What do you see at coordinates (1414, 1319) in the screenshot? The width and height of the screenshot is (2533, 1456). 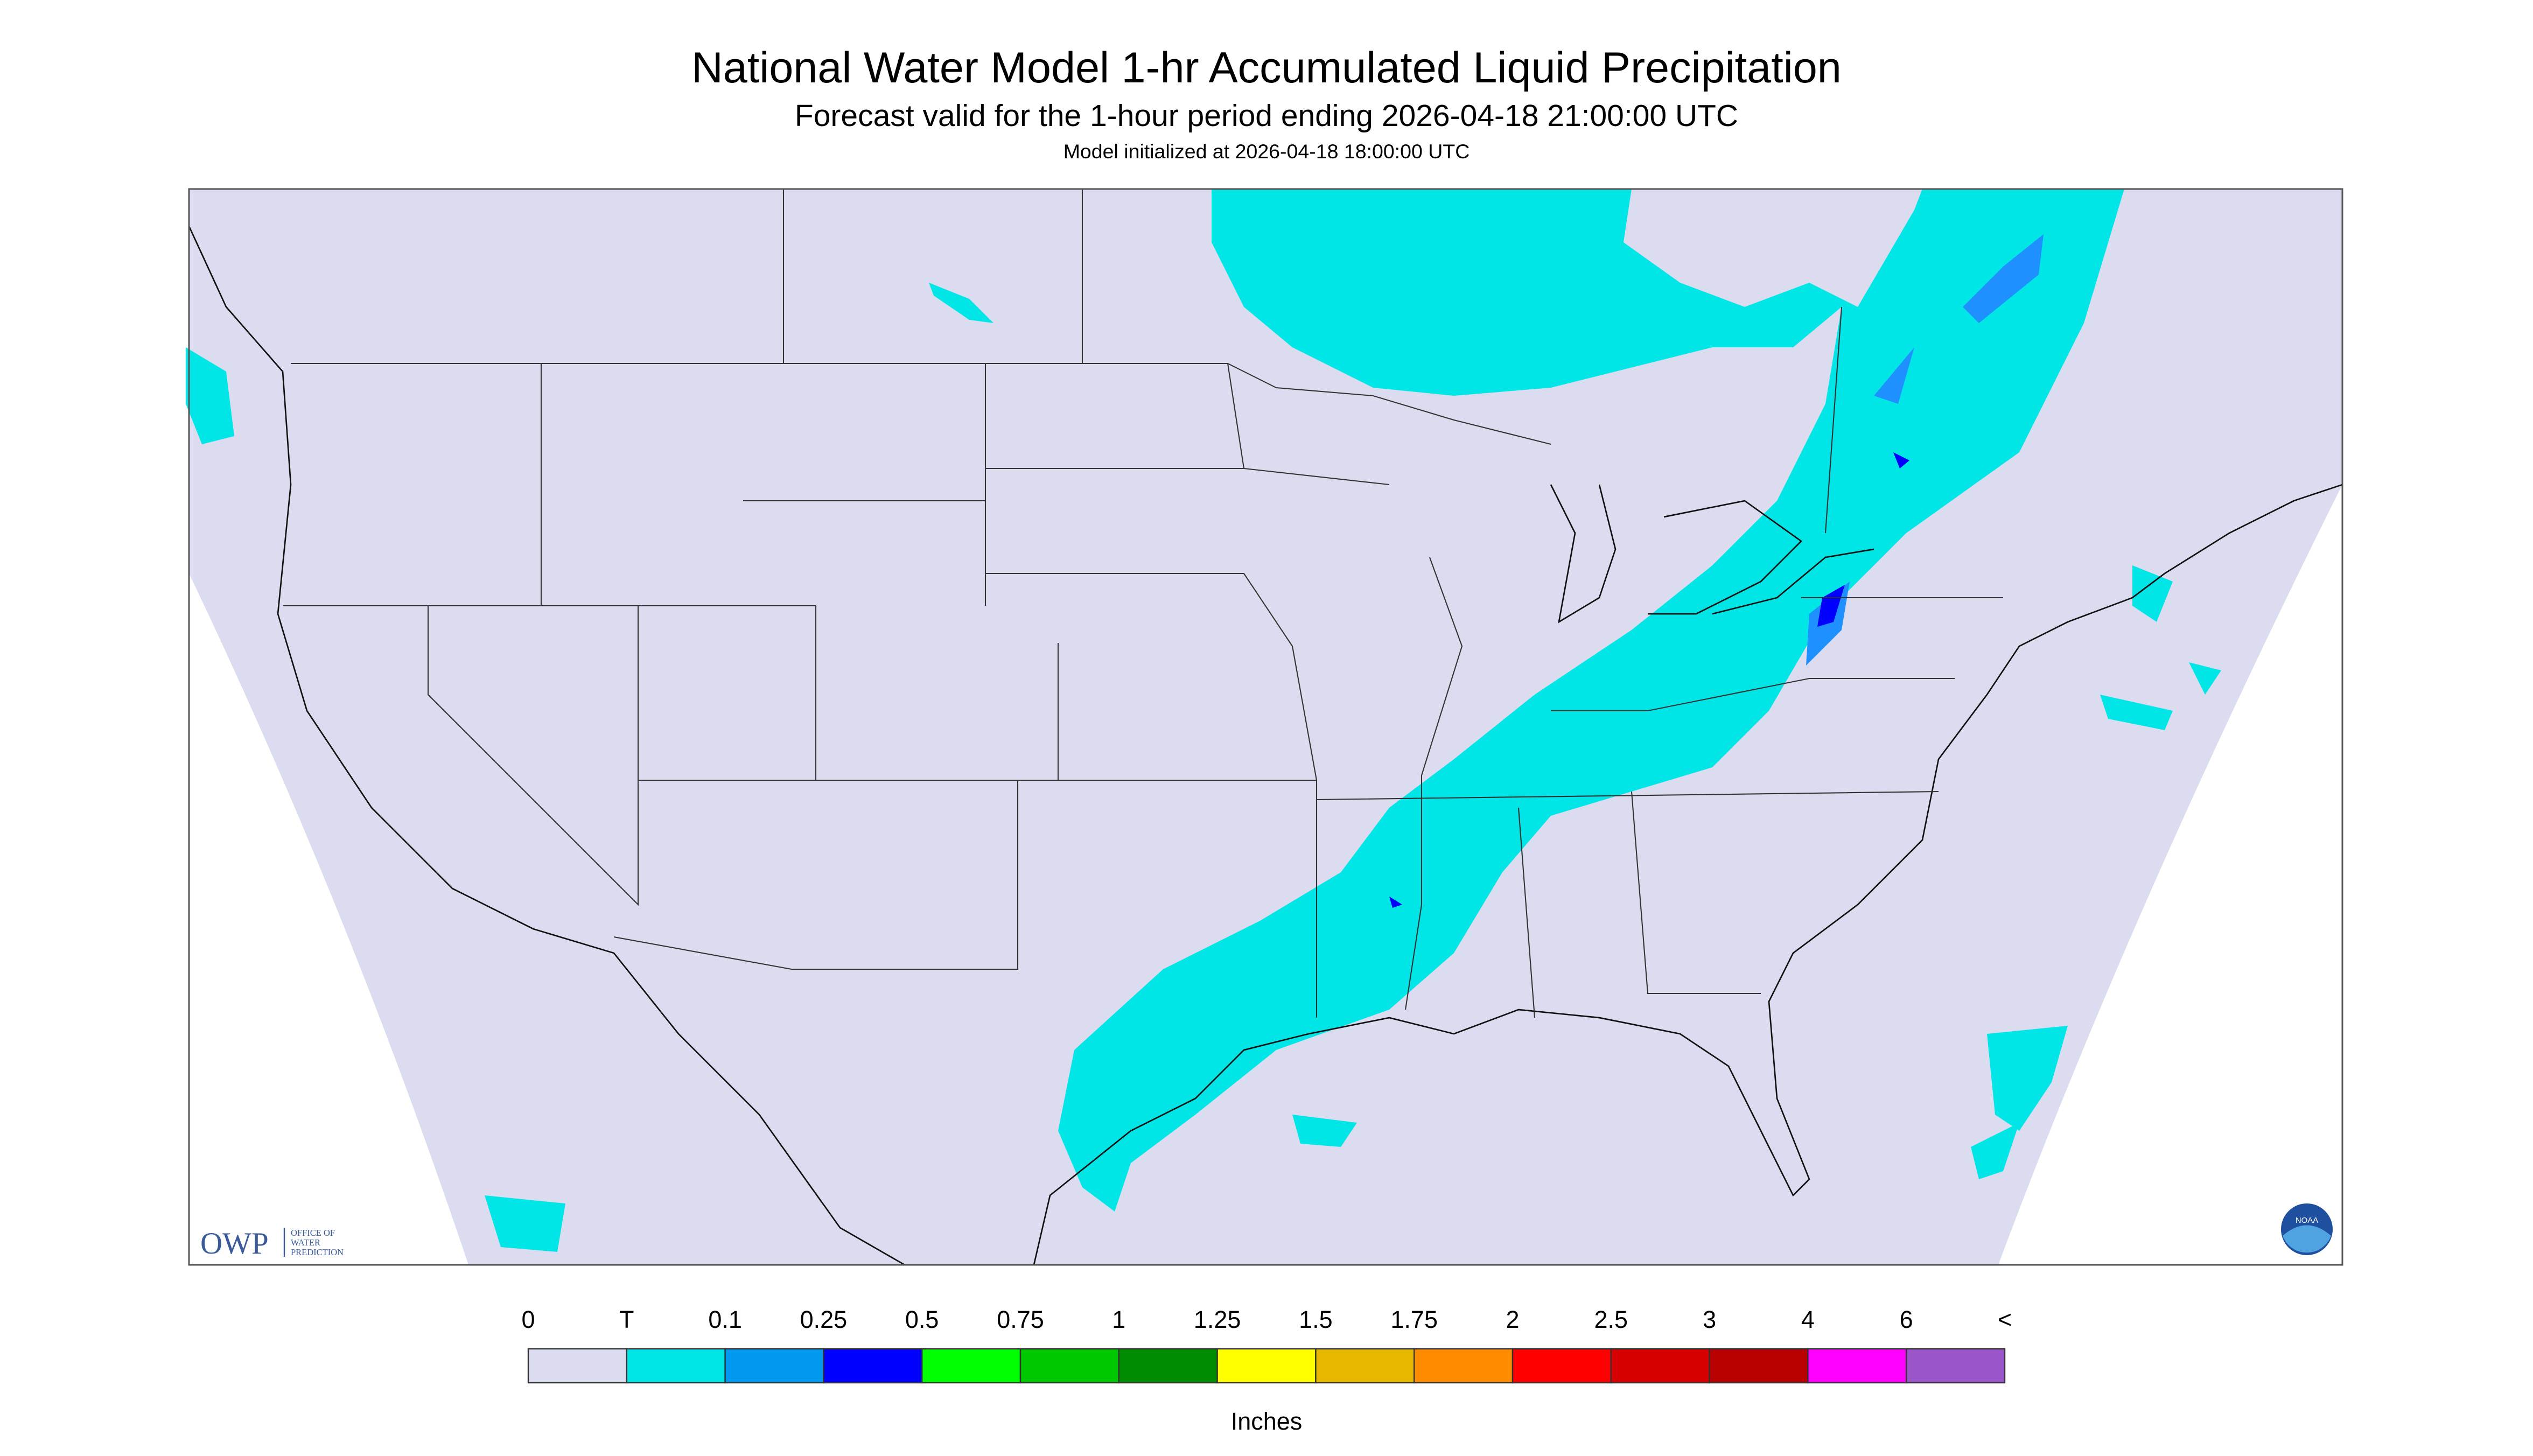 I see `legend-label: 1.75` at bounding box center [1414, 1319].